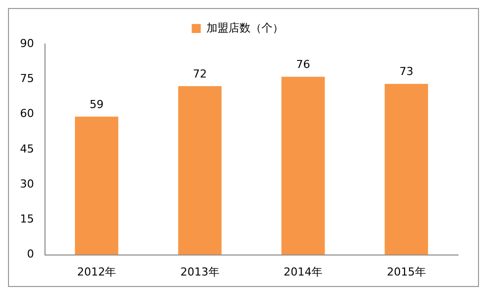 This screenshot has height=295, width=487. What do you see at coordinates (406, 71) in the screenshot?
I see `data-label: 73` at bounding box center [406, 71].